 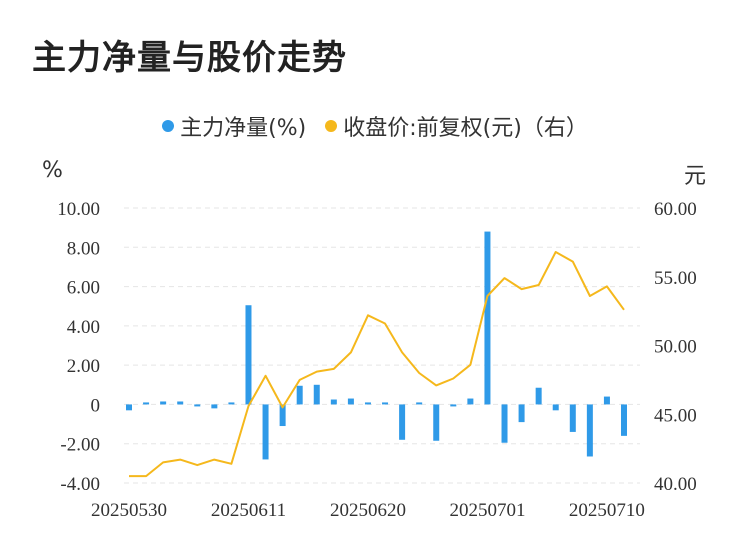 I want to click on left-axis-unit: %, so click(x=52, y=170).